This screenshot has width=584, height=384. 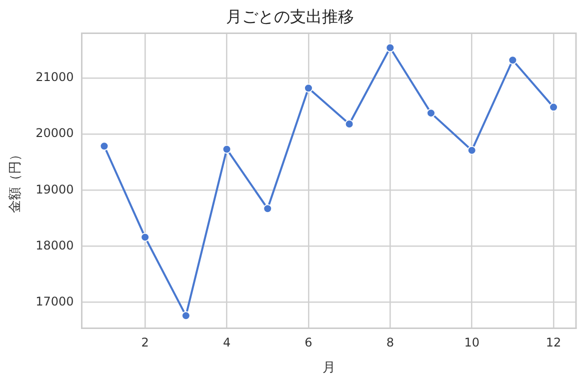 I want to click on chart-title: 月ごとの支出推移, so click(x=290, y=16).